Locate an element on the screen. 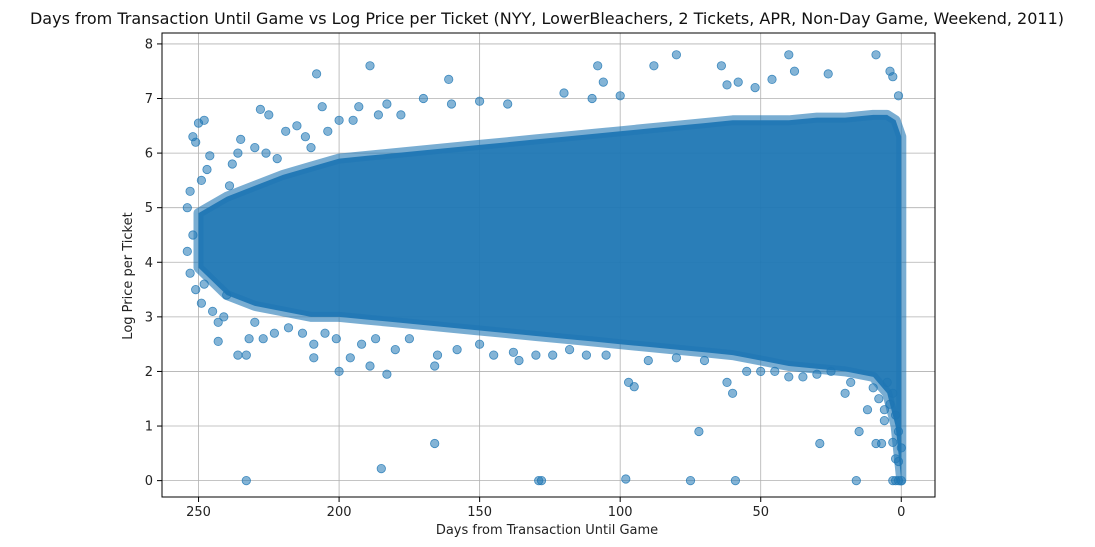 The height and width of the screenshot is (547, 1095). y-axis-ticks: 0 1 2 3 4 5 6 7 8 is located at coordinates (153, 263).